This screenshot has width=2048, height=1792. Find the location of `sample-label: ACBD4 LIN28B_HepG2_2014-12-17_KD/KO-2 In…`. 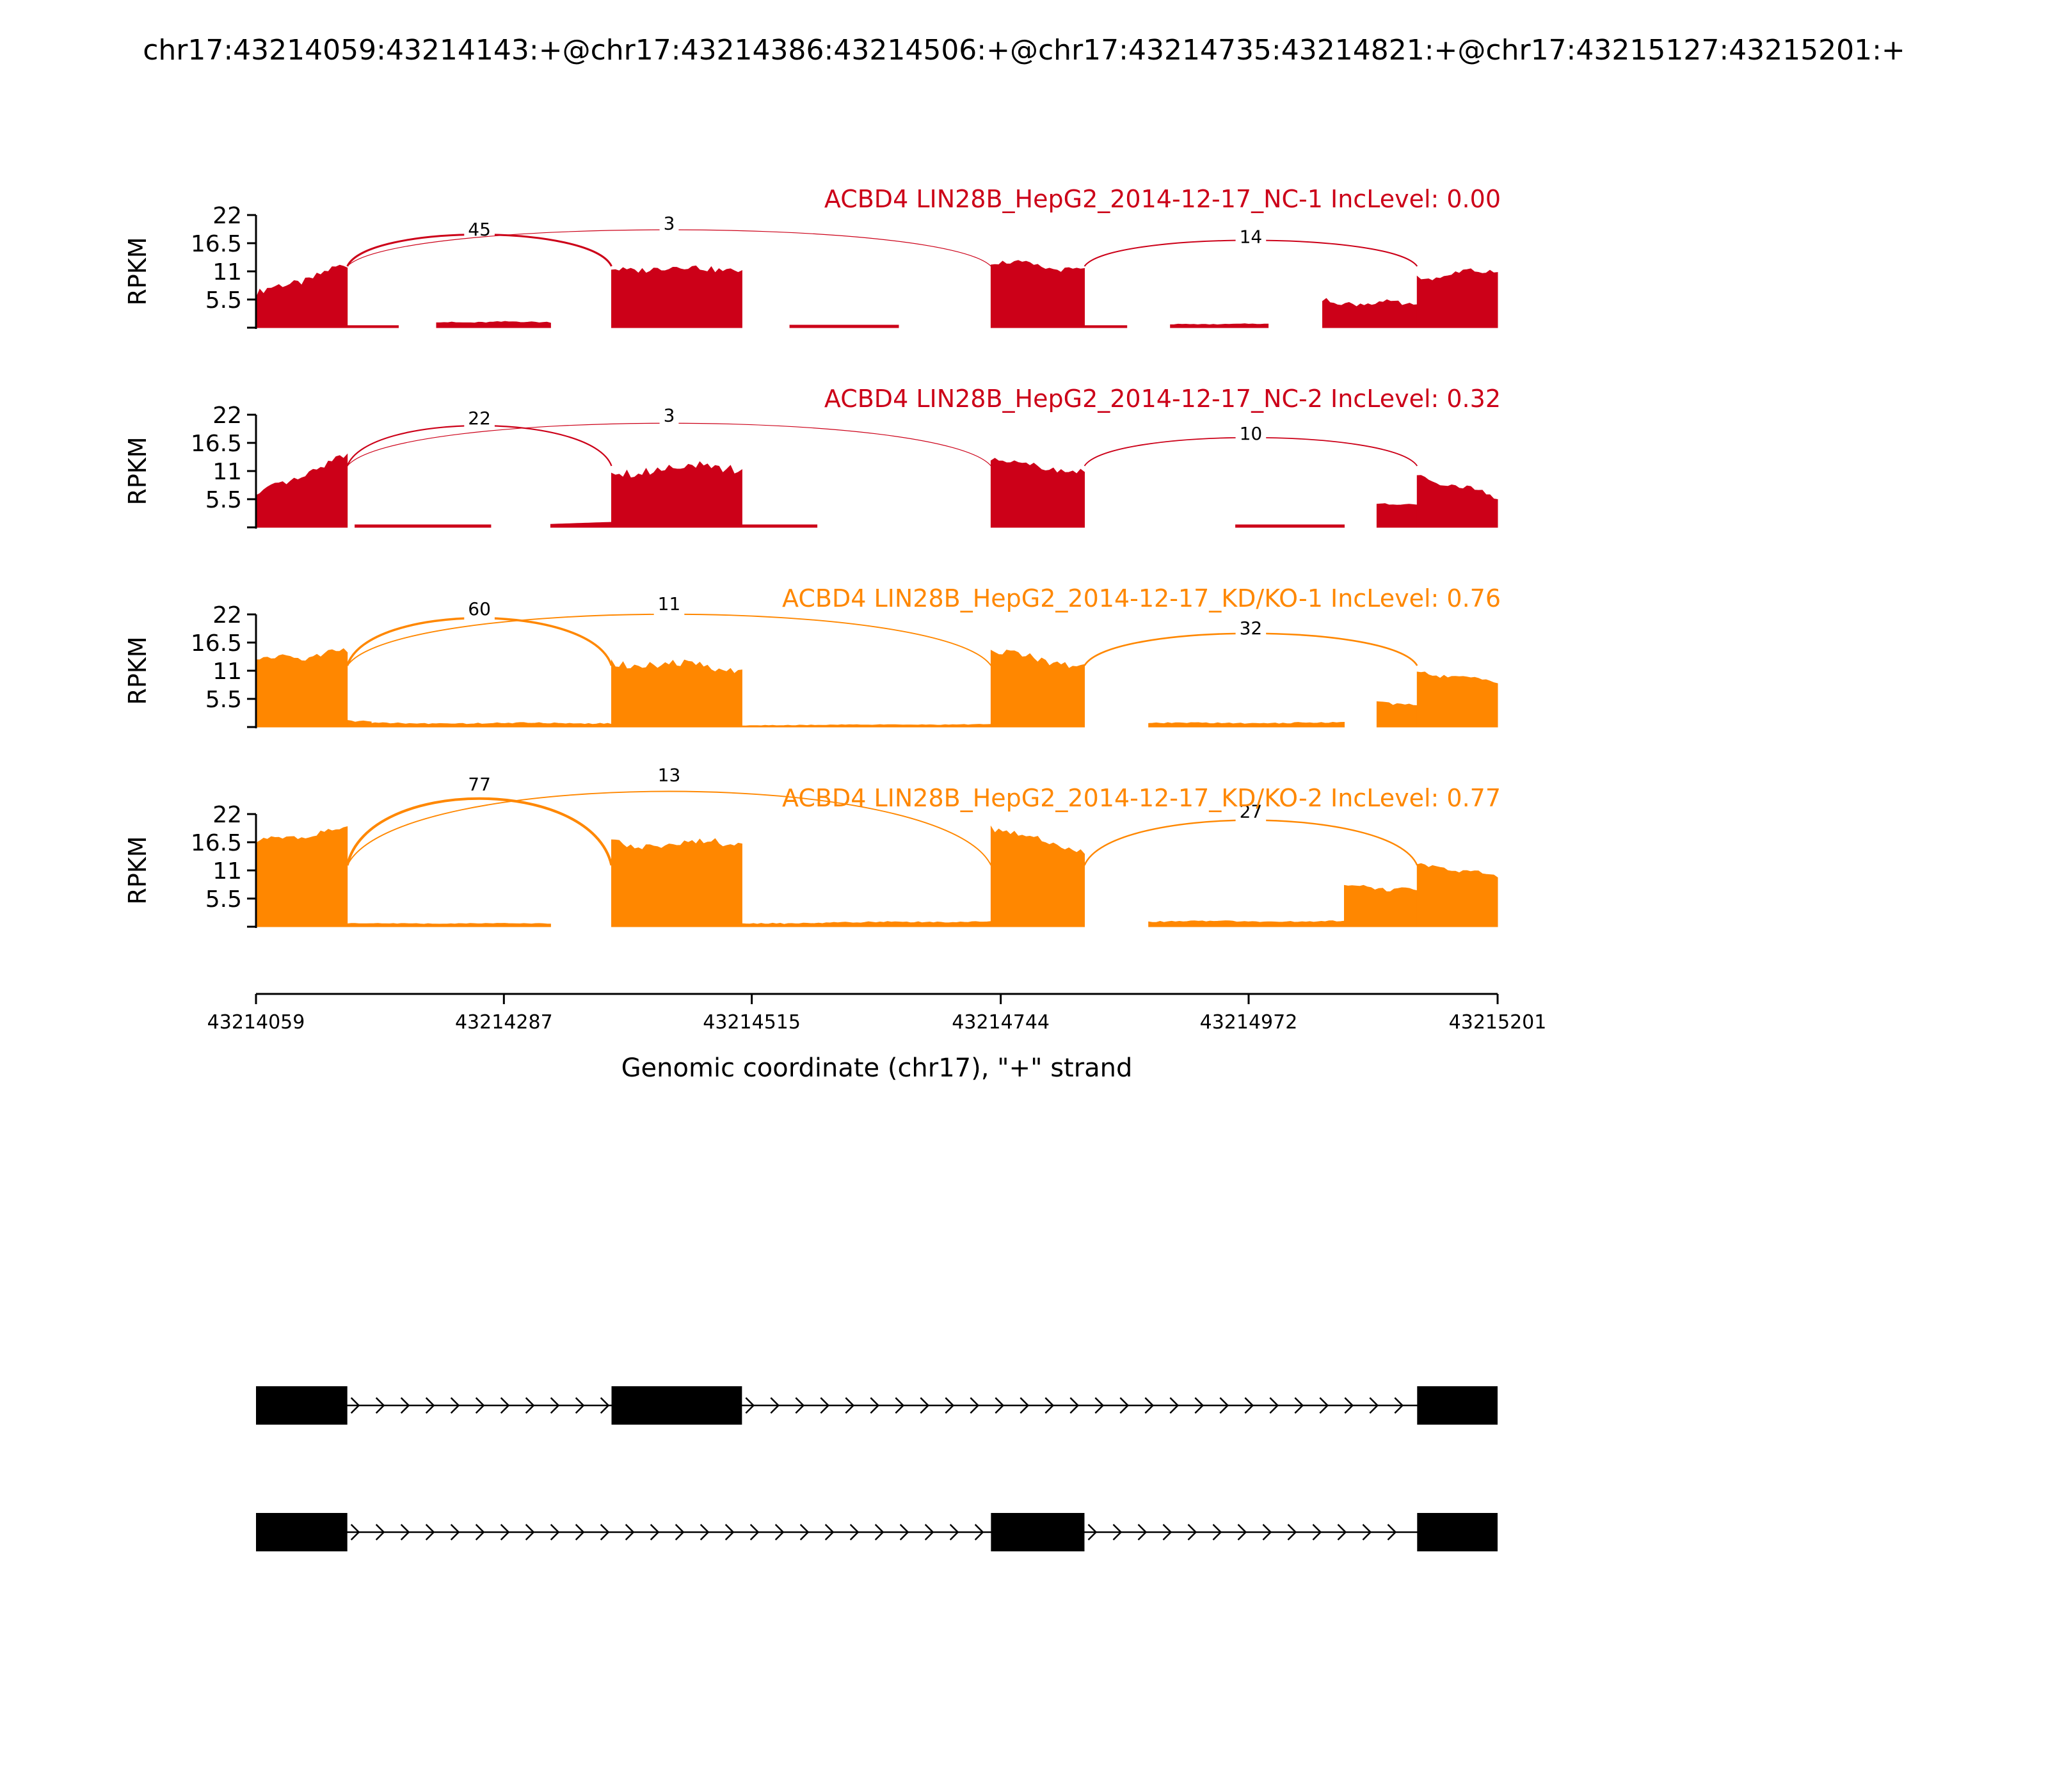

sample-label: ACBD4 LIN28B_HepG2_2014-12-17_KD/KO-2 In… is located at coordinates (1141, 798).